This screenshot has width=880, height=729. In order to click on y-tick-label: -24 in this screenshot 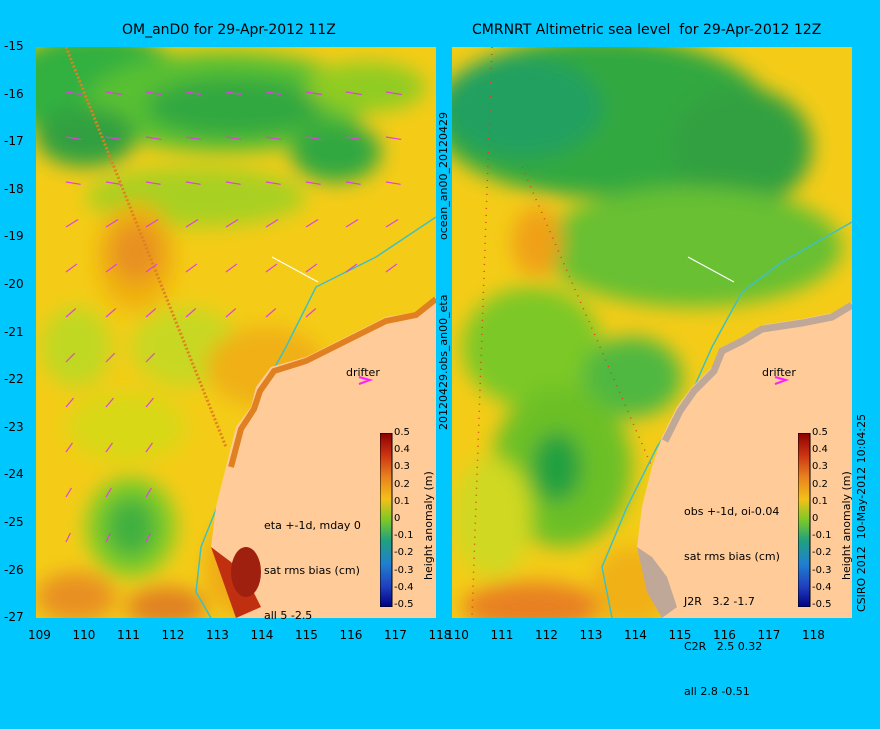, I will do `click(14, 474)`.